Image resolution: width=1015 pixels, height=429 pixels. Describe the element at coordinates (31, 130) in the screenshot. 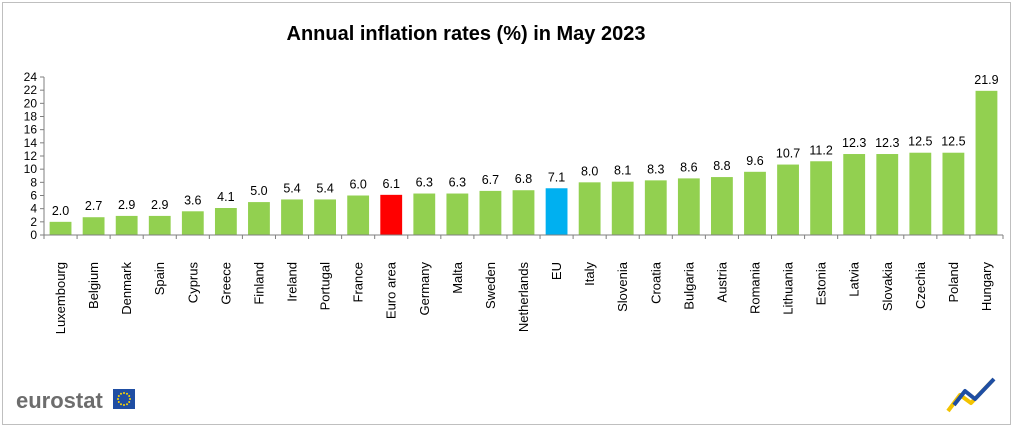

I see `y-tick-label: 16` at that location.